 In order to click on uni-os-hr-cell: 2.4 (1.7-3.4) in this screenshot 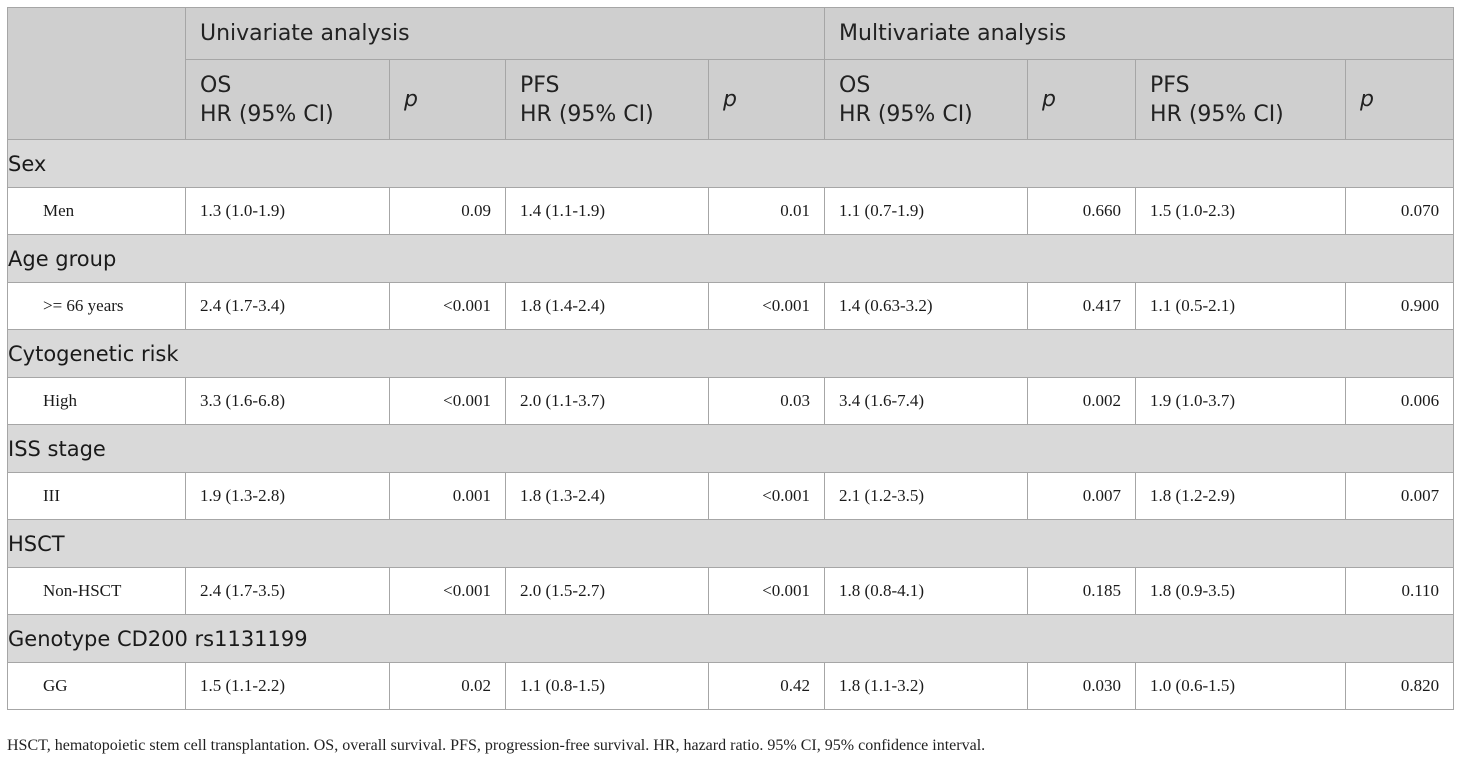, I will do `click(287, 306)`.